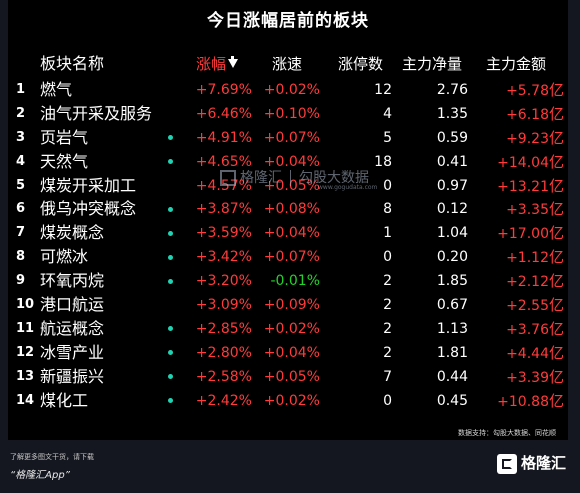 Image resolution: width=580 pixels, height=493 pixels. I want to click on row-amount: +17.00亿, so click(523, 233).